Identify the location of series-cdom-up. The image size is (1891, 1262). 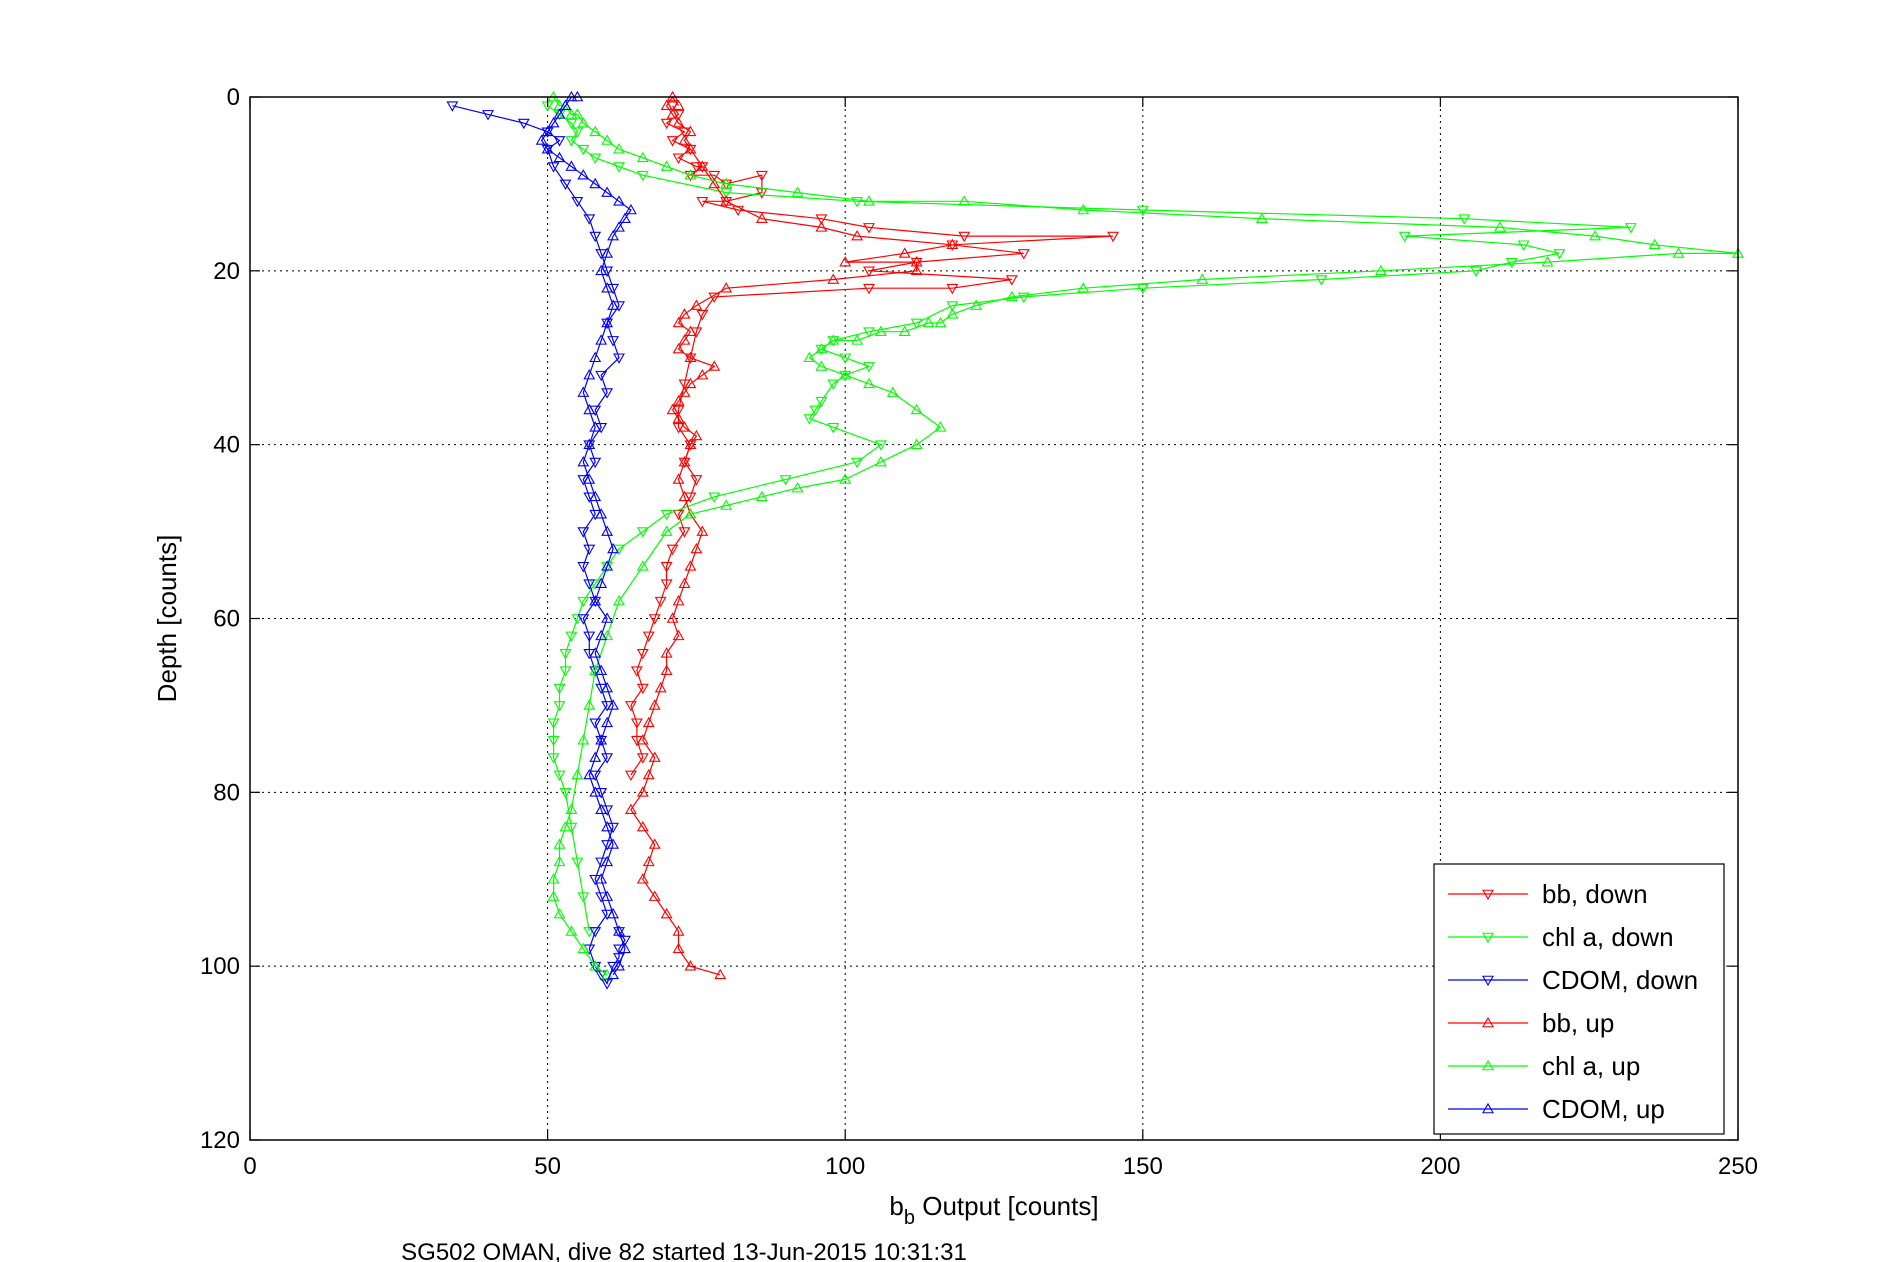
(586, 535).